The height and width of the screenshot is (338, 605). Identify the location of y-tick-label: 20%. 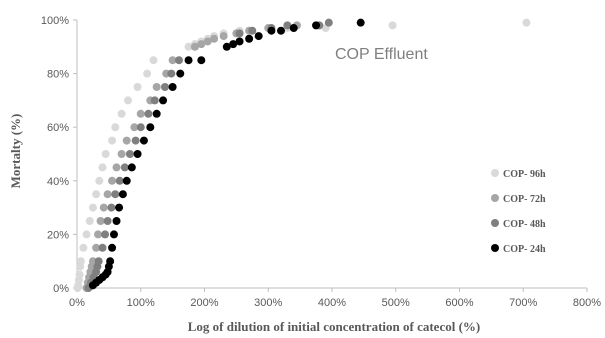
(58, 235).